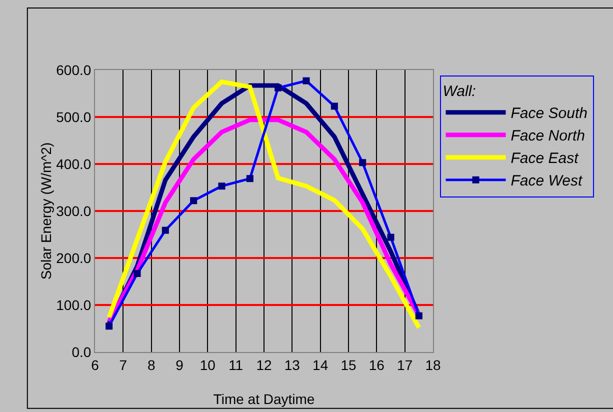 The height and width of the screenshot is (412, 613). What do you see at coordinates (418, 316) in the screenshot?
I see `point` at bounding box center [418, 316].